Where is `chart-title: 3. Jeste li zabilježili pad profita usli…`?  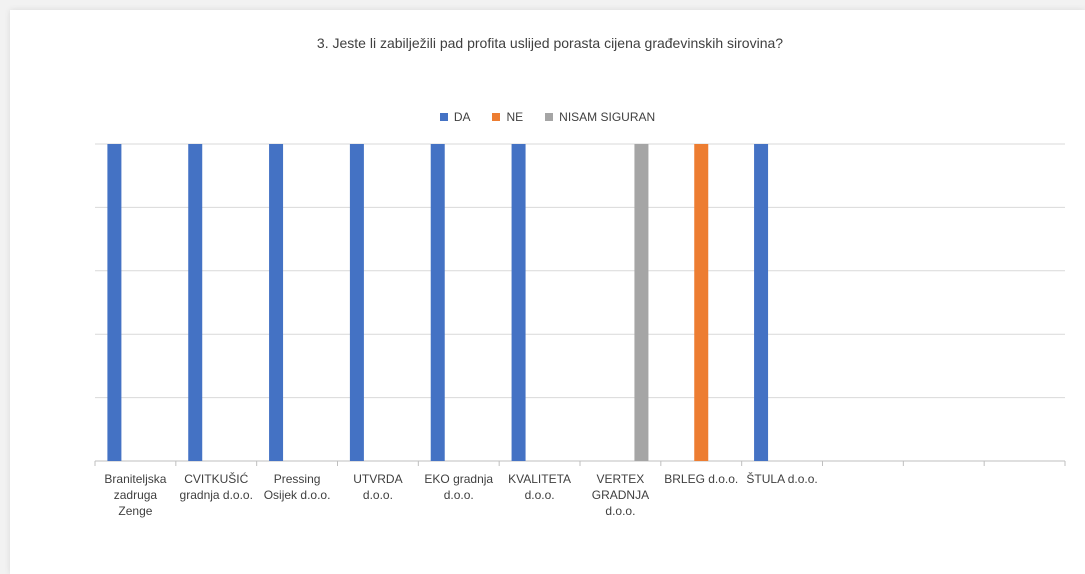
chart-title: 3. Jeste li zabilježili pad profita usli… is located at coordinates (550, 43).